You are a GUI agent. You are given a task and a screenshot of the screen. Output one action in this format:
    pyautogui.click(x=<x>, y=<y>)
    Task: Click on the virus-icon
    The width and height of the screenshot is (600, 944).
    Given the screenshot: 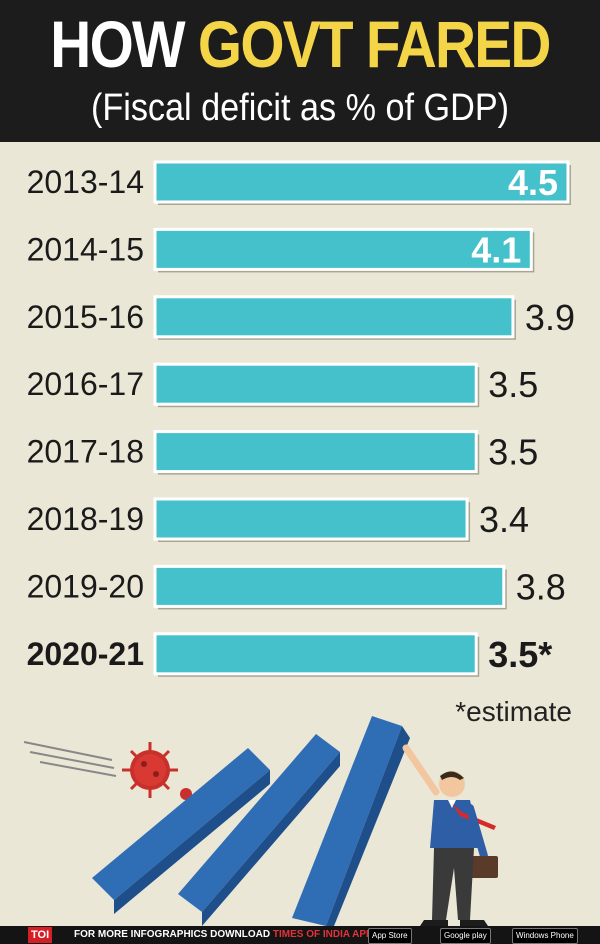 What is the action you would take?
    pyautogui.click(x=157, y=771)
    